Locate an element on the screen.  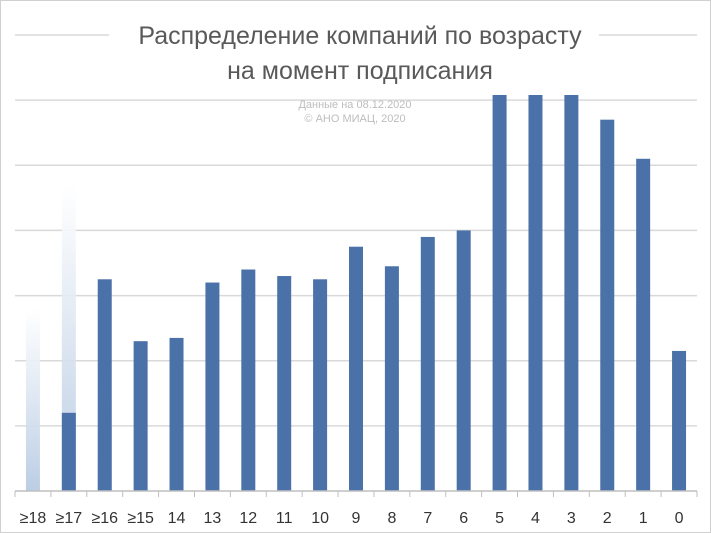
x-tick-label: 12 is located at coordinates (248, 518).